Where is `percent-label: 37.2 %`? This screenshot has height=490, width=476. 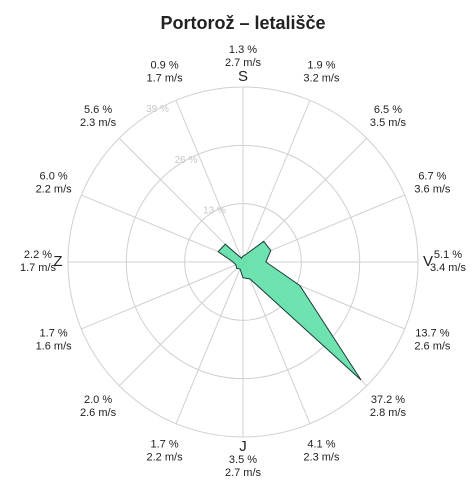
percent-label: 37.2 % is located at coordinates (388, 400).